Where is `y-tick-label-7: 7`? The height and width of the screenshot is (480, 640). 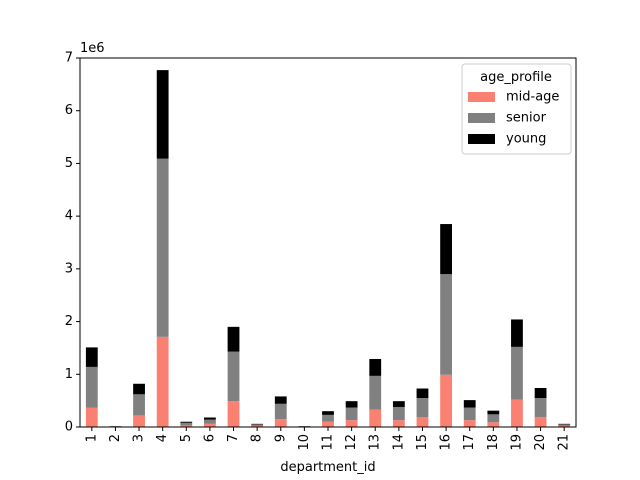
y-tick-label-7: 7 is located at coordinates (69, 58).